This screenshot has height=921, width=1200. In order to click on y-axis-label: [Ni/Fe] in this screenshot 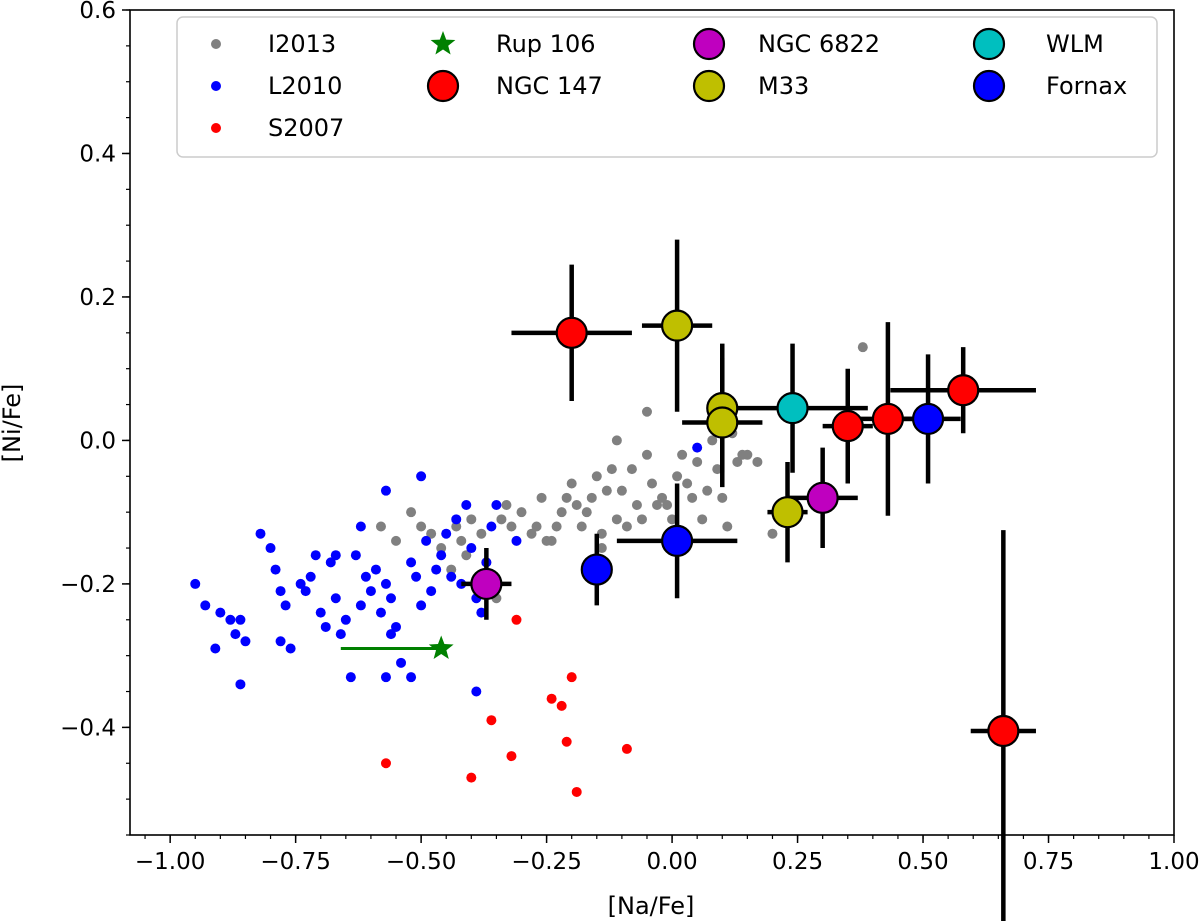, I will do `click(13, 423)`.